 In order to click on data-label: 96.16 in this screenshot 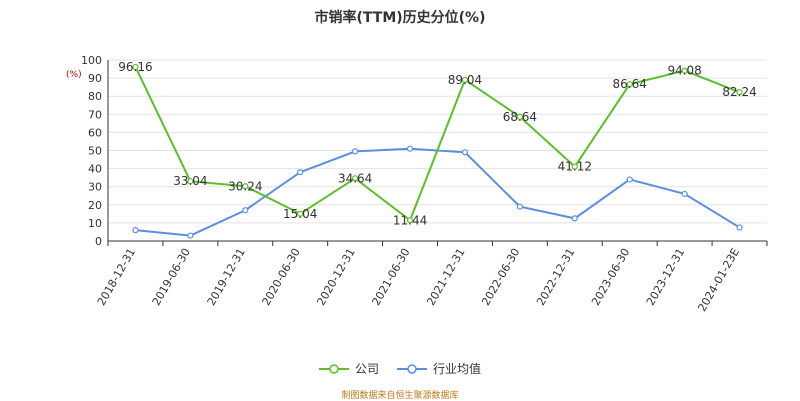, I will do `click(135, 67)`.